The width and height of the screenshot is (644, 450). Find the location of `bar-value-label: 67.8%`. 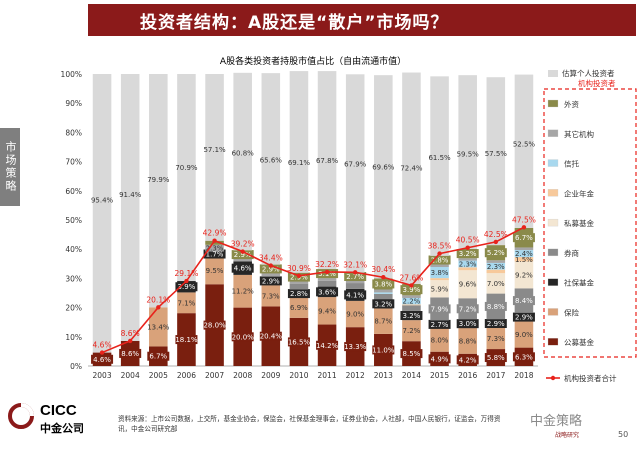

bar-value-label: 67.8% is located at coordinates (327, 161).